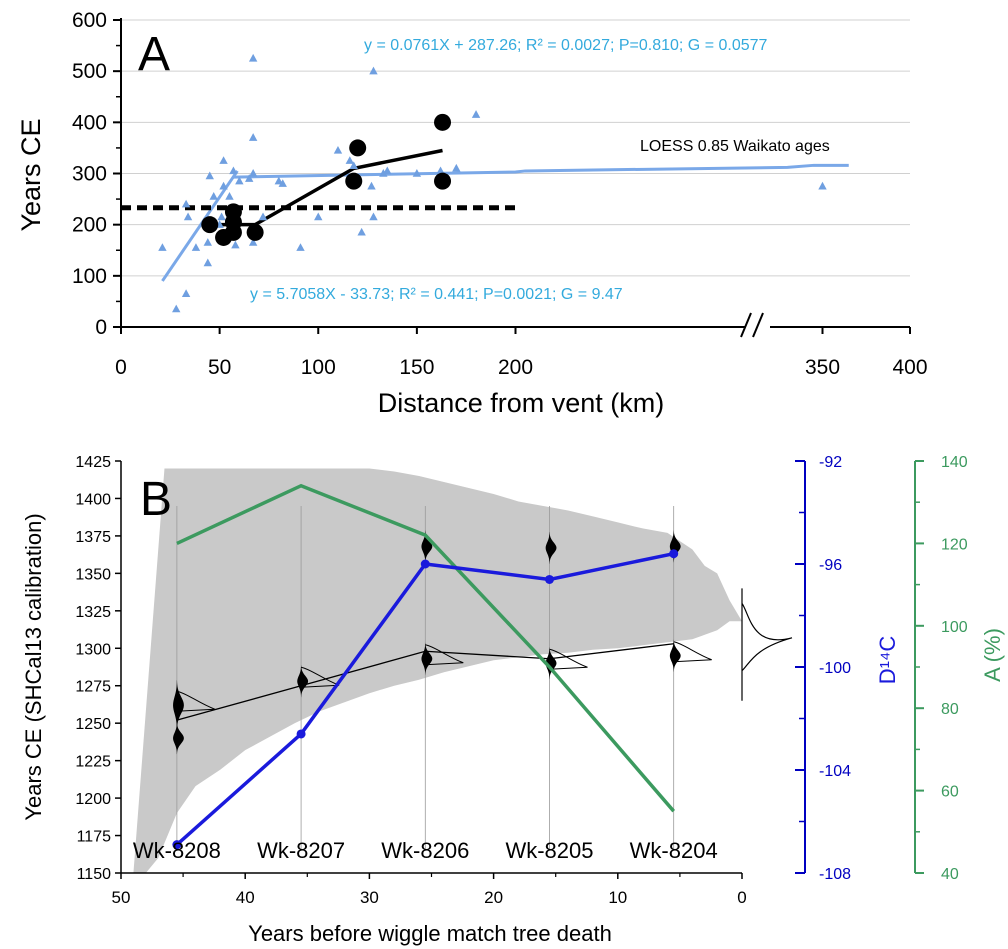 This screenshot has width=1008, height=949. What do you see at coordinates (950, 874) in the screenshot?
I see `a-tick-label: 40` at bounding box center [950, 874].